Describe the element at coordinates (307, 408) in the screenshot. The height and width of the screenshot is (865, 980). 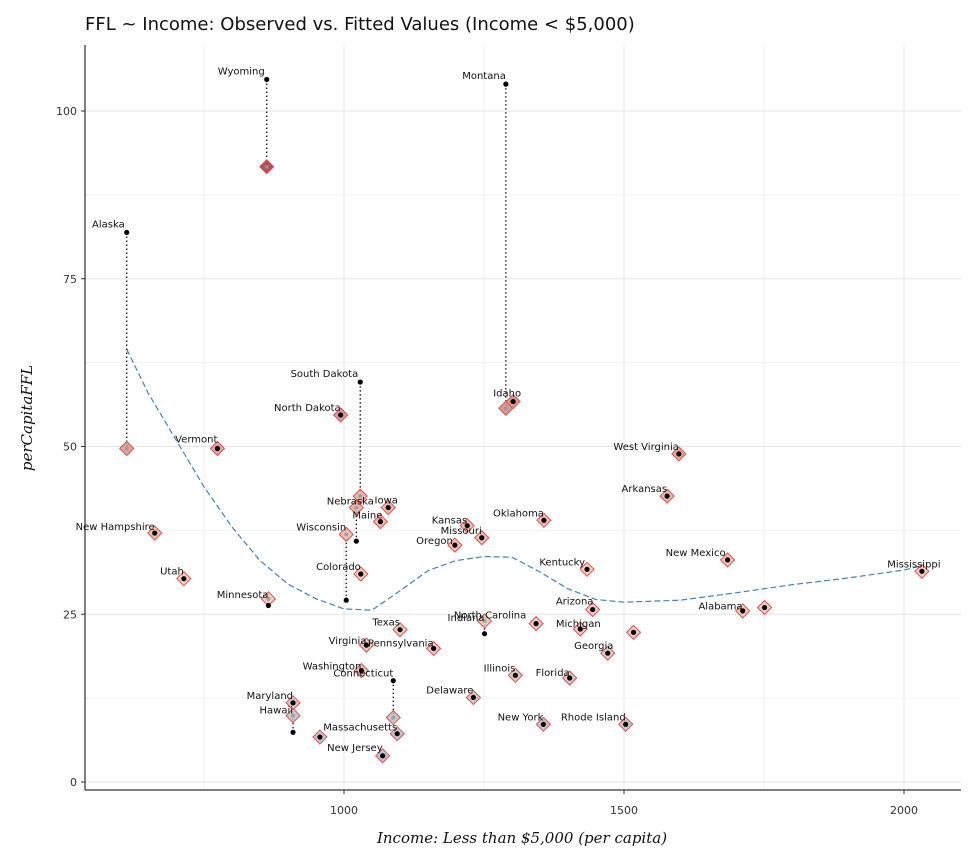
I see `state-label: North Dakota` at that location.